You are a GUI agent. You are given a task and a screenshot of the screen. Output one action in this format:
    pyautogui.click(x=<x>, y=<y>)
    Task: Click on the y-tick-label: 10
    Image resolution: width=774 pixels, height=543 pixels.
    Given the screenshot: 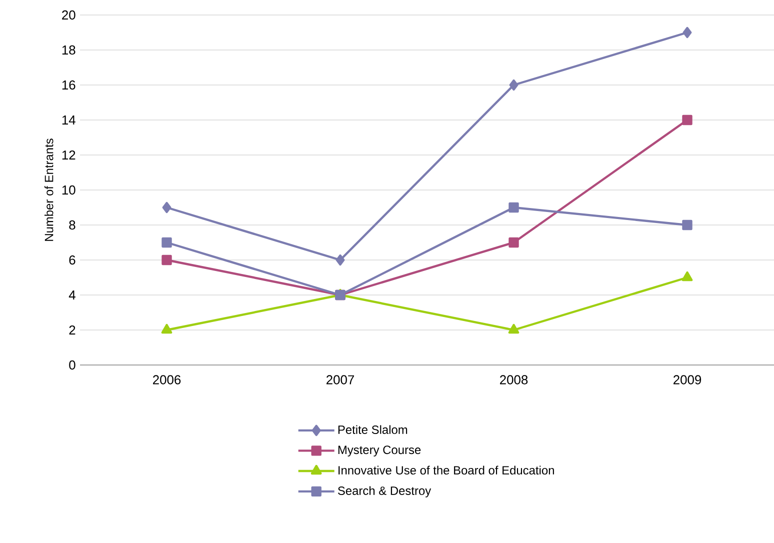 What is the action you would take?
    pyautogui.click(x=69, y=190)
    